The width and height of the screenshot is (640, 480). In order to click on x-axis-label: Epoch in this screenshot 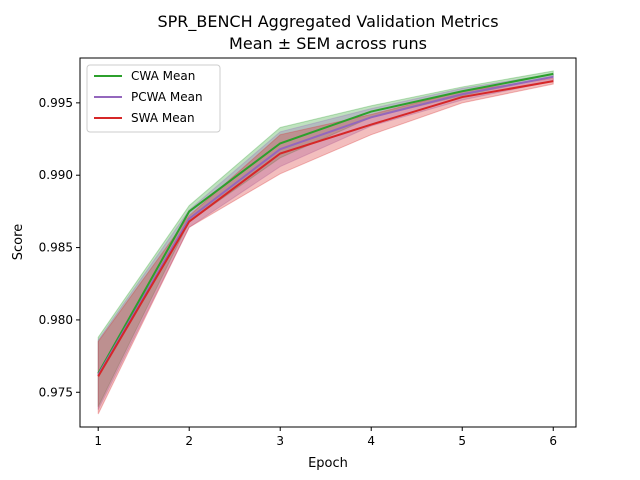, I will do `click(328, 463)`.